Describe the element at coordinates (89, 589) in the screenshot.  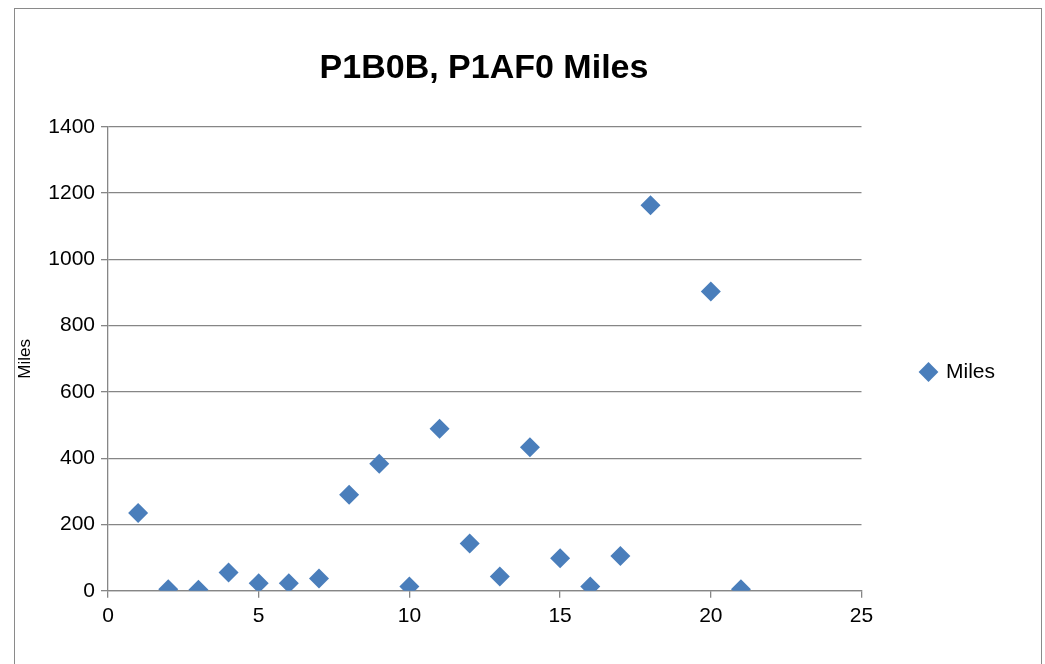
I see `y-tick-label: 0` at that location.